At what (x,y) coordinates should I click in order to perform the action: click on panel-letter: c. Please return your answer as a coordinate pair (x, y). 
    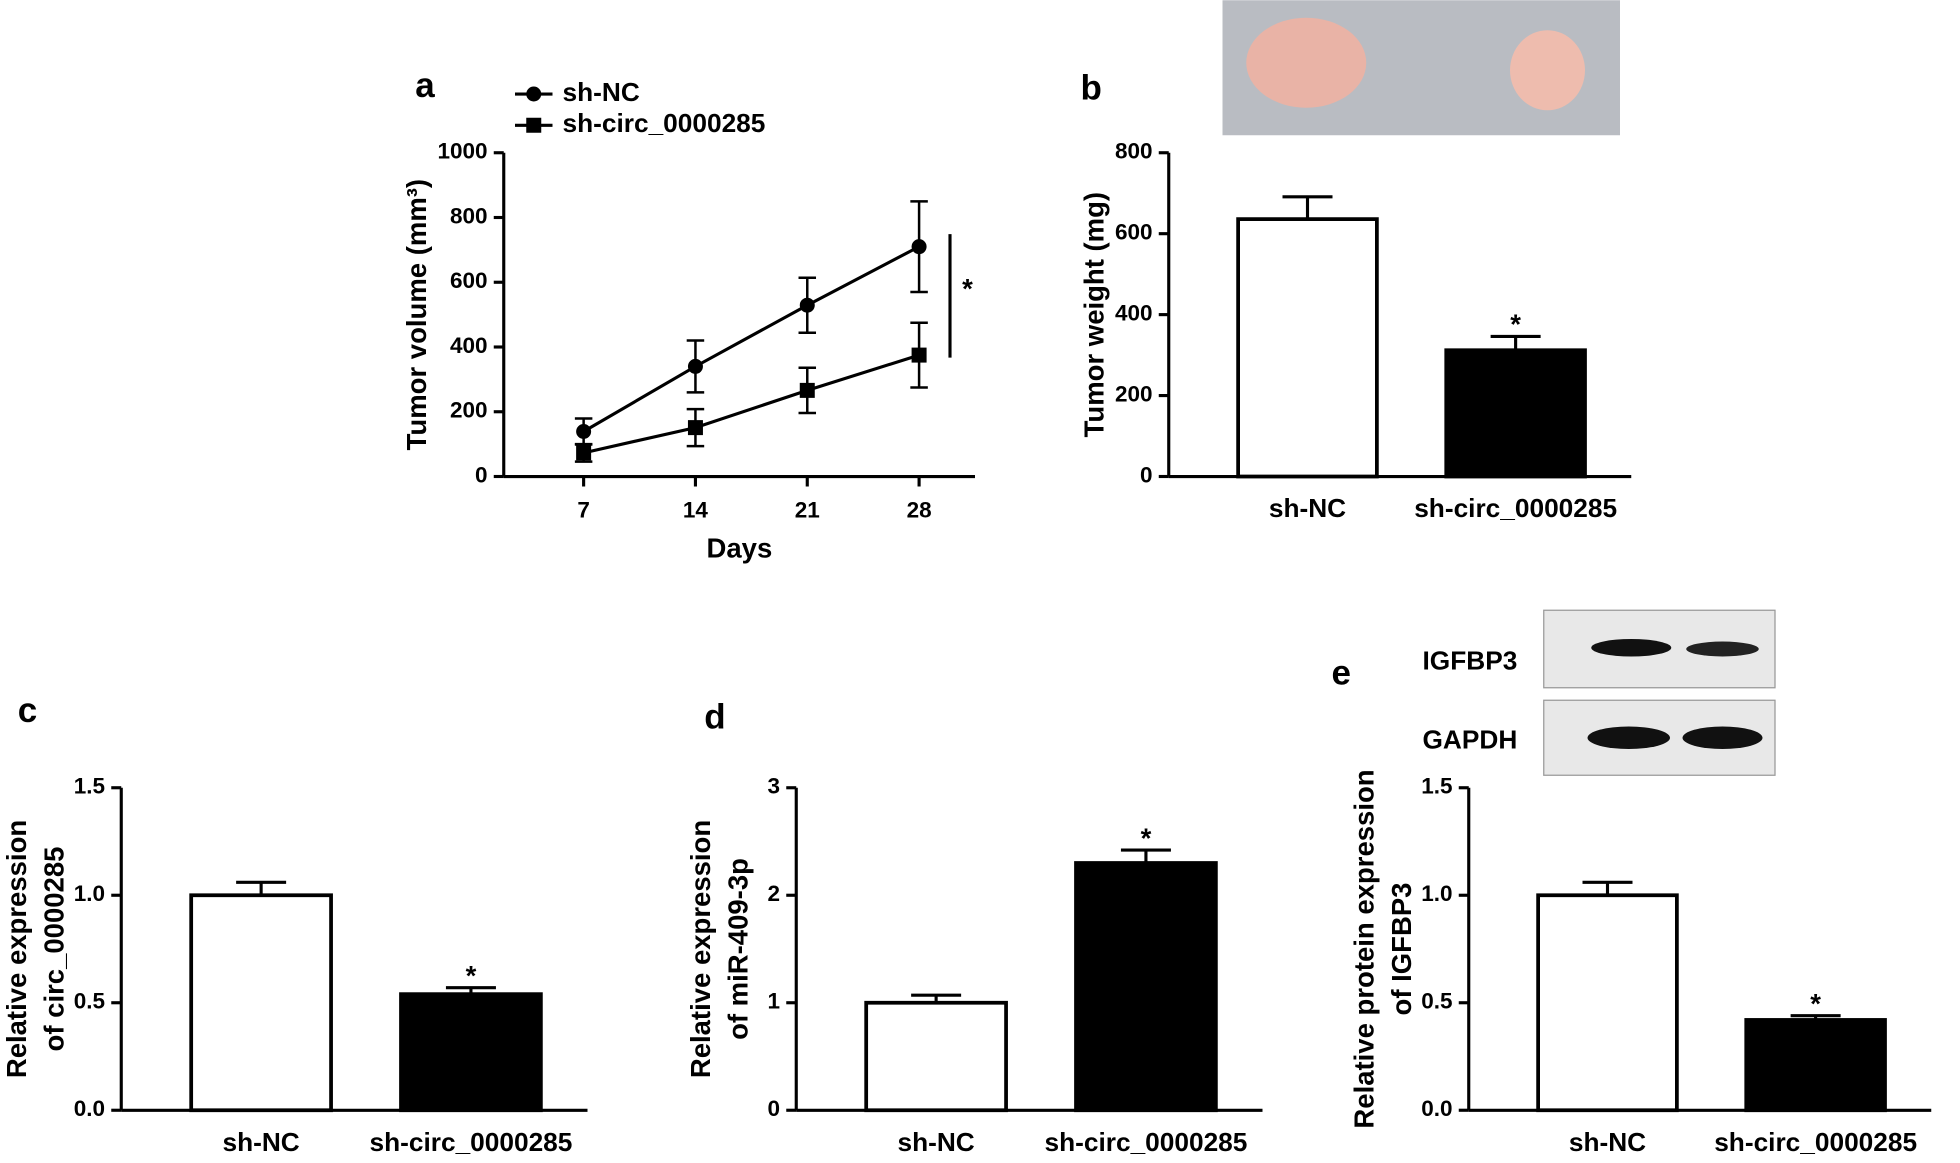
    Looking at the image, I should click on (27, 710).